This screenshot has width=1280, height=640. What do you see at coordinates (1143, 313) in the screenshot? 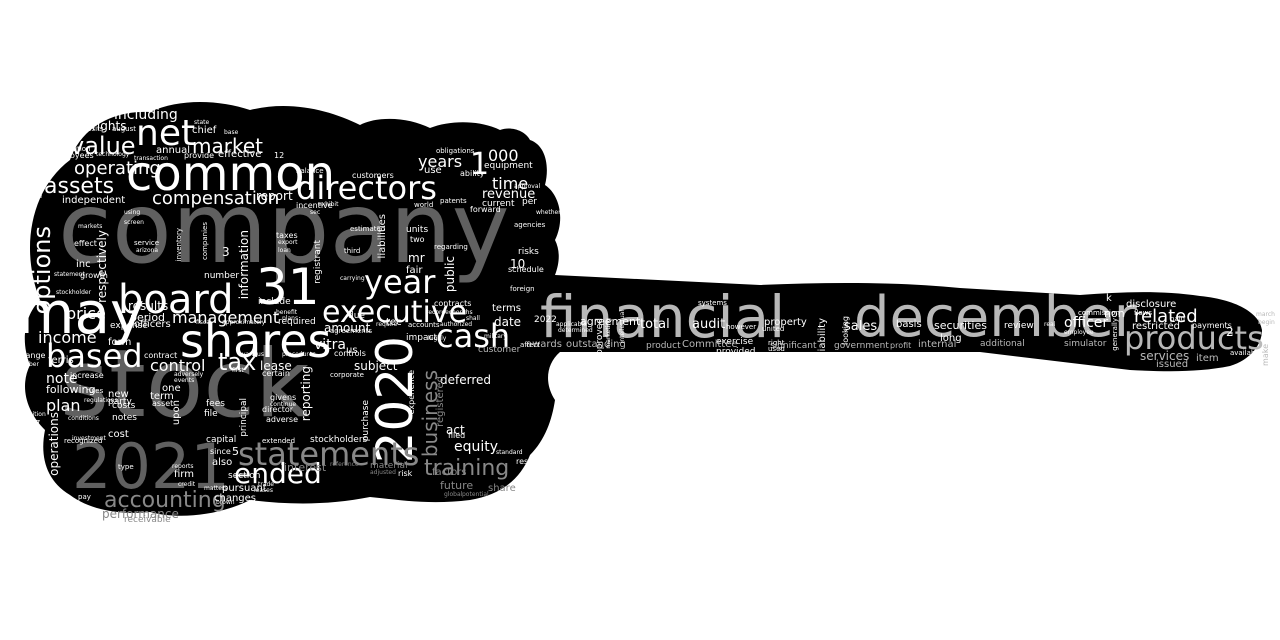
I see `word-flows: flows` at bounding box center [1143, 313].